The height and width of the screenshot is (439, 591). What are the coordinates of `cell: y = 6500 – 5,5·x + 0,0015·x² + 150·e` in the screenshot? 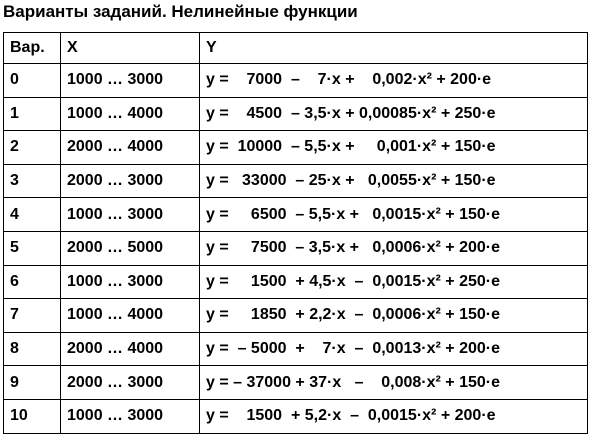 It's located at (393, 214).